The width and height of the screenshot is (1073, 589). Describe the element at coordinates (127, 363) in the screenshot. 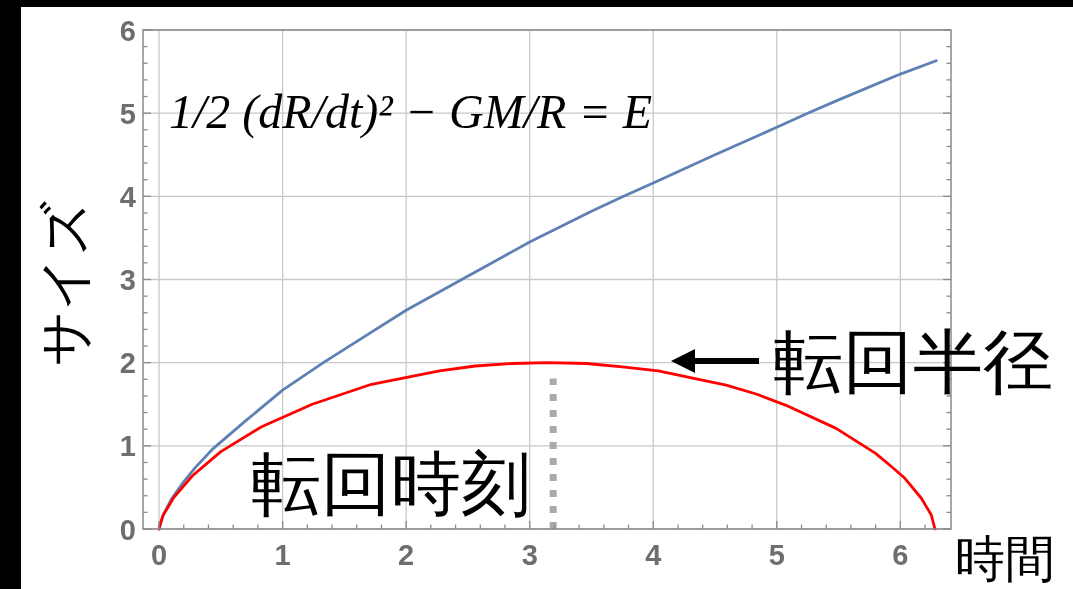

I see `y-tick-label: 2` at that location.